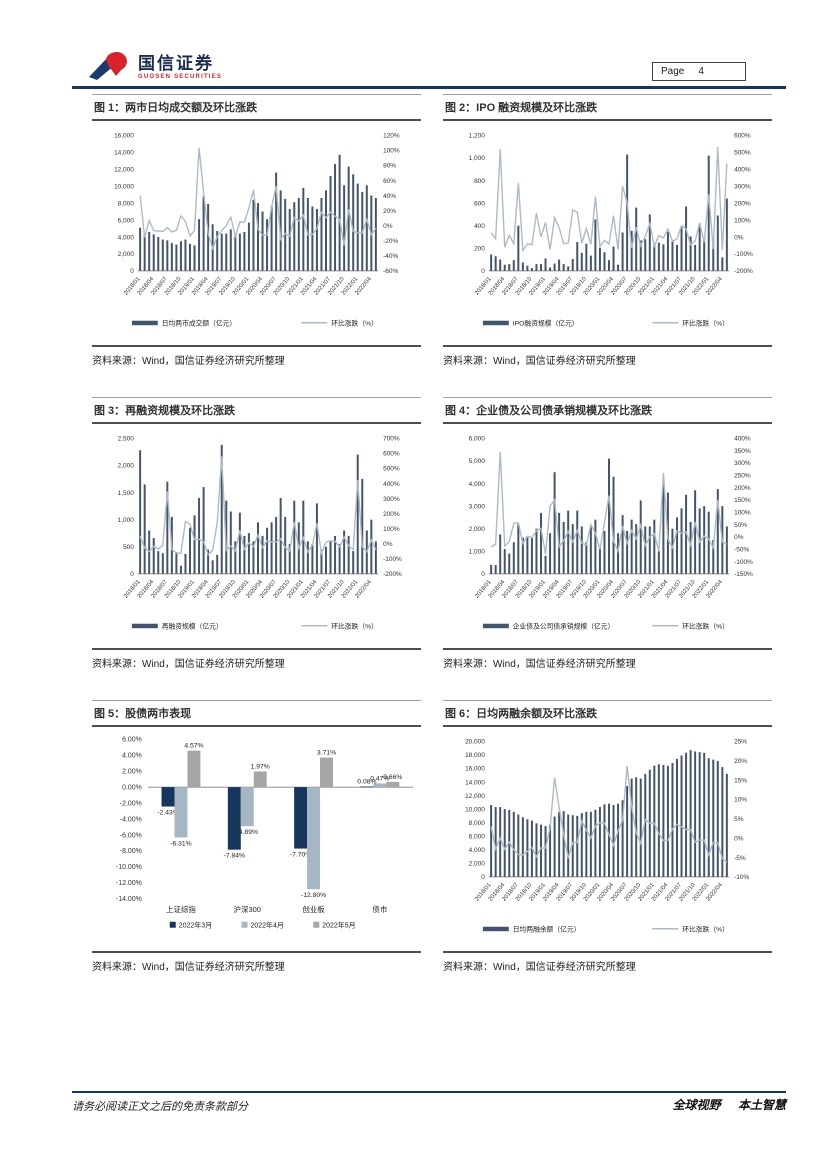 The width and height of the screenshot is (827, 1169). Describe the element at coordinates (722, 1104) in the screenshot. I see `footer-slogan: 全球视野 本土智慧` at that location.